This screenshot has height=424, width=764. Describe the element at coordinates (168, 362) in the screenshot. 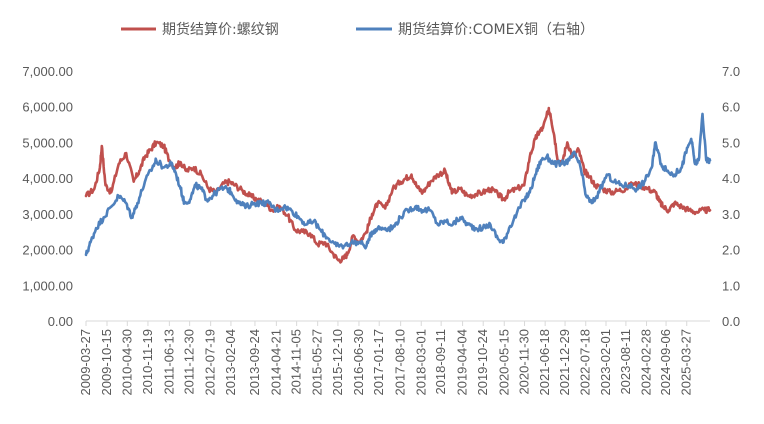

I see `x-tick-label: 2011-06-13` at that location.